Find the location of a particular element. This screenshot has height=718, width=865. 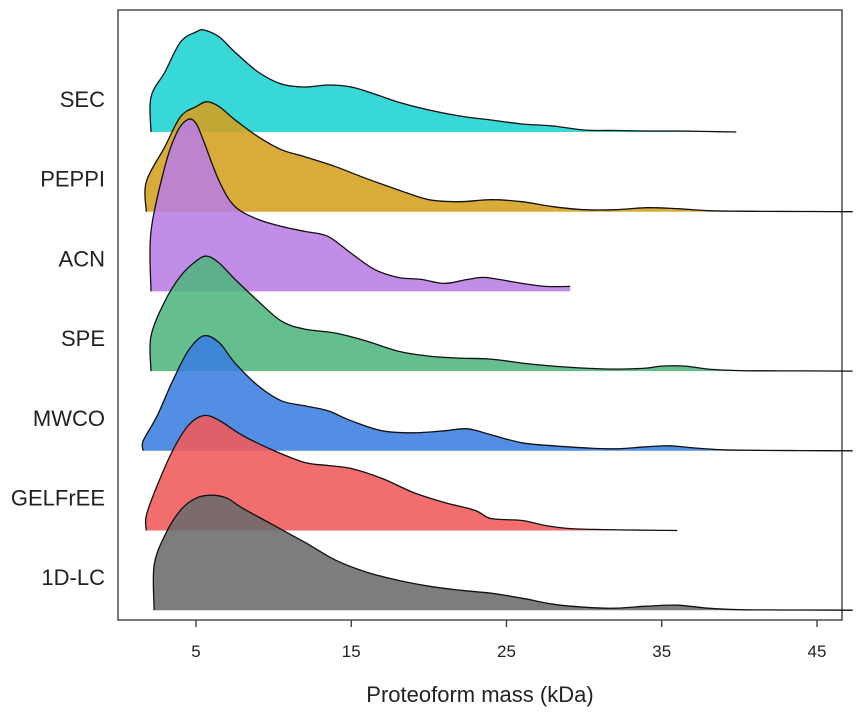

ridge-fill-acn is located at coordinates (360, 205).